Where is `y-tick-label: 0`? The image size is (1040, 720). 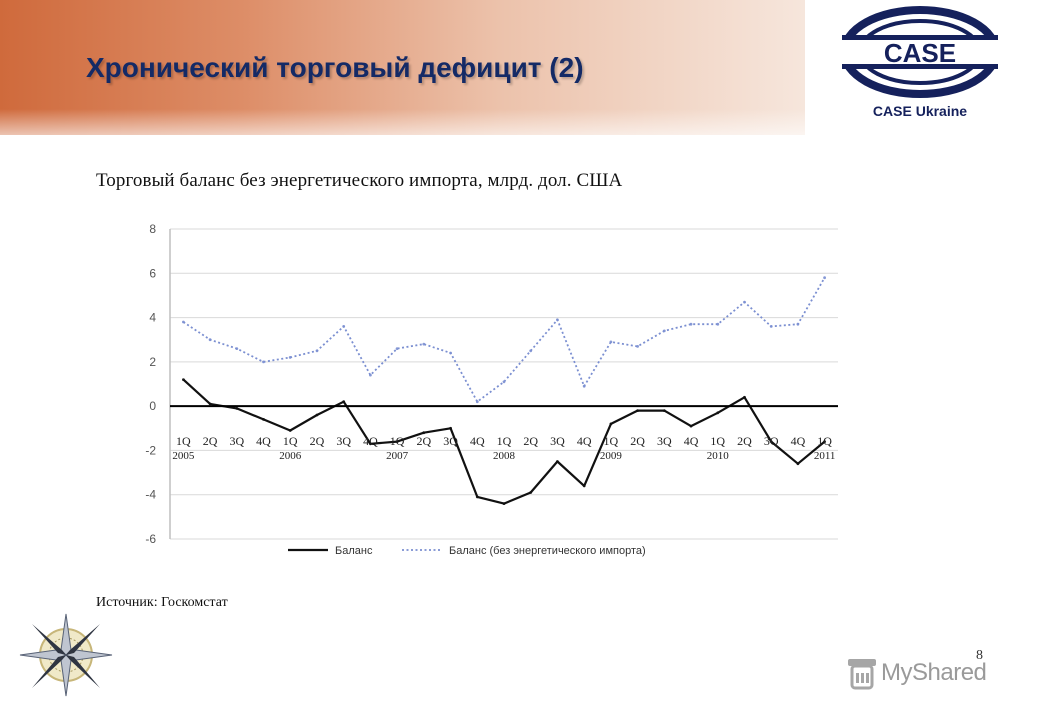 y-tick-label: 0 is located at coordinates (152, 406).